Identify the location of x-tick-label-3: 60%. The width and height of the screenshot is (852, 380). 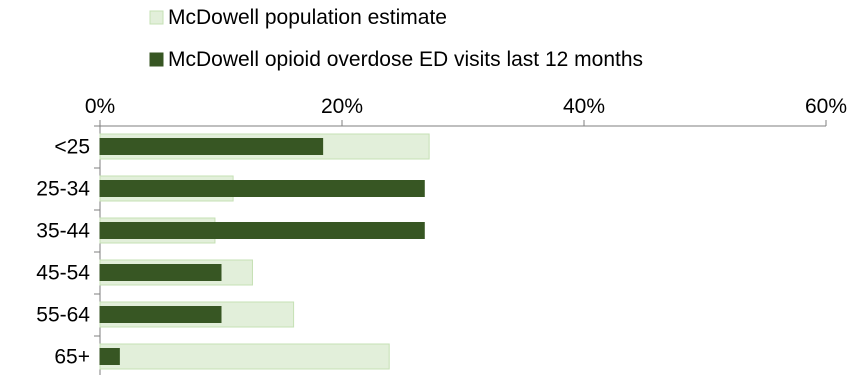
(826, 106).